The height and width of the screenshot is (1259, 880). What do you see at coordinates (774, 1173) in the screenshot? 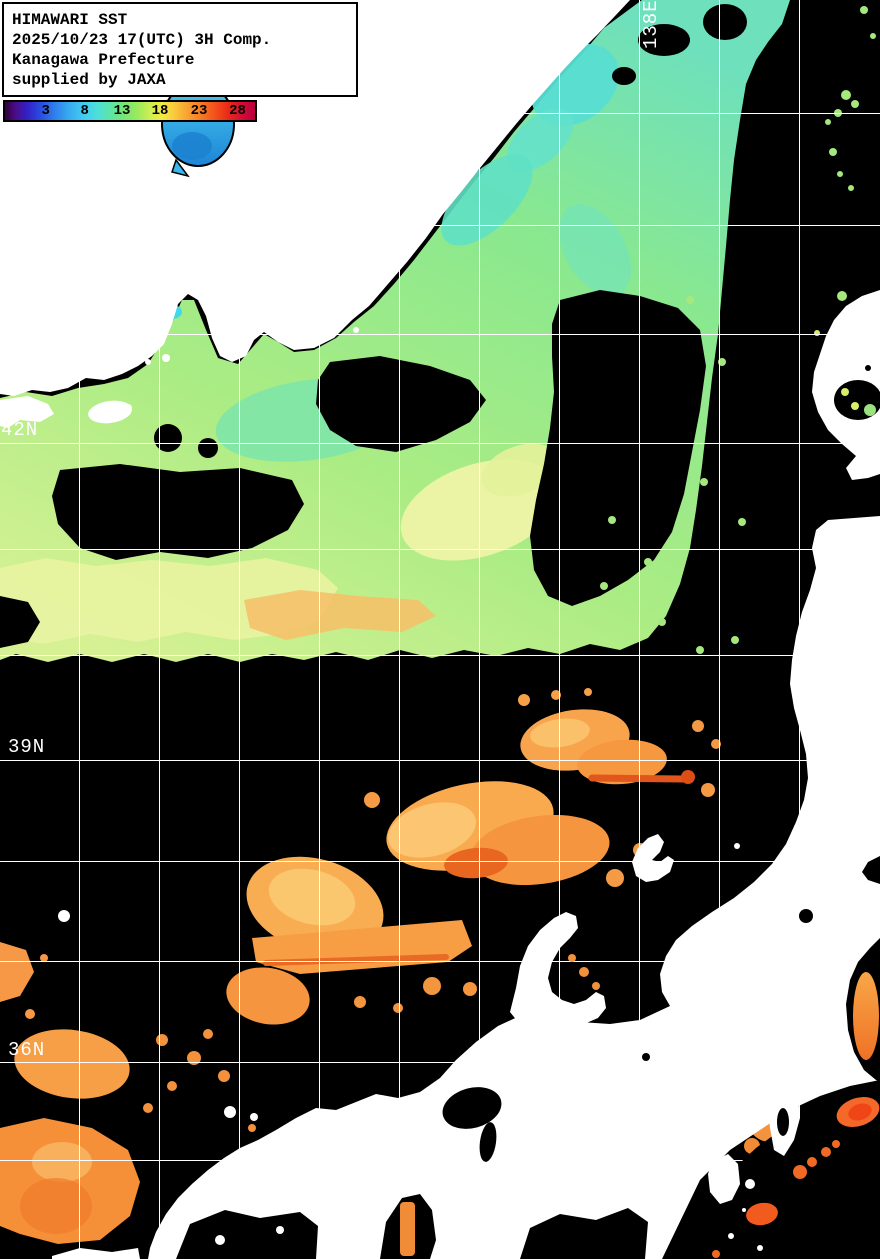
I see `pacific-corner` at bounding box center [774, 1173].